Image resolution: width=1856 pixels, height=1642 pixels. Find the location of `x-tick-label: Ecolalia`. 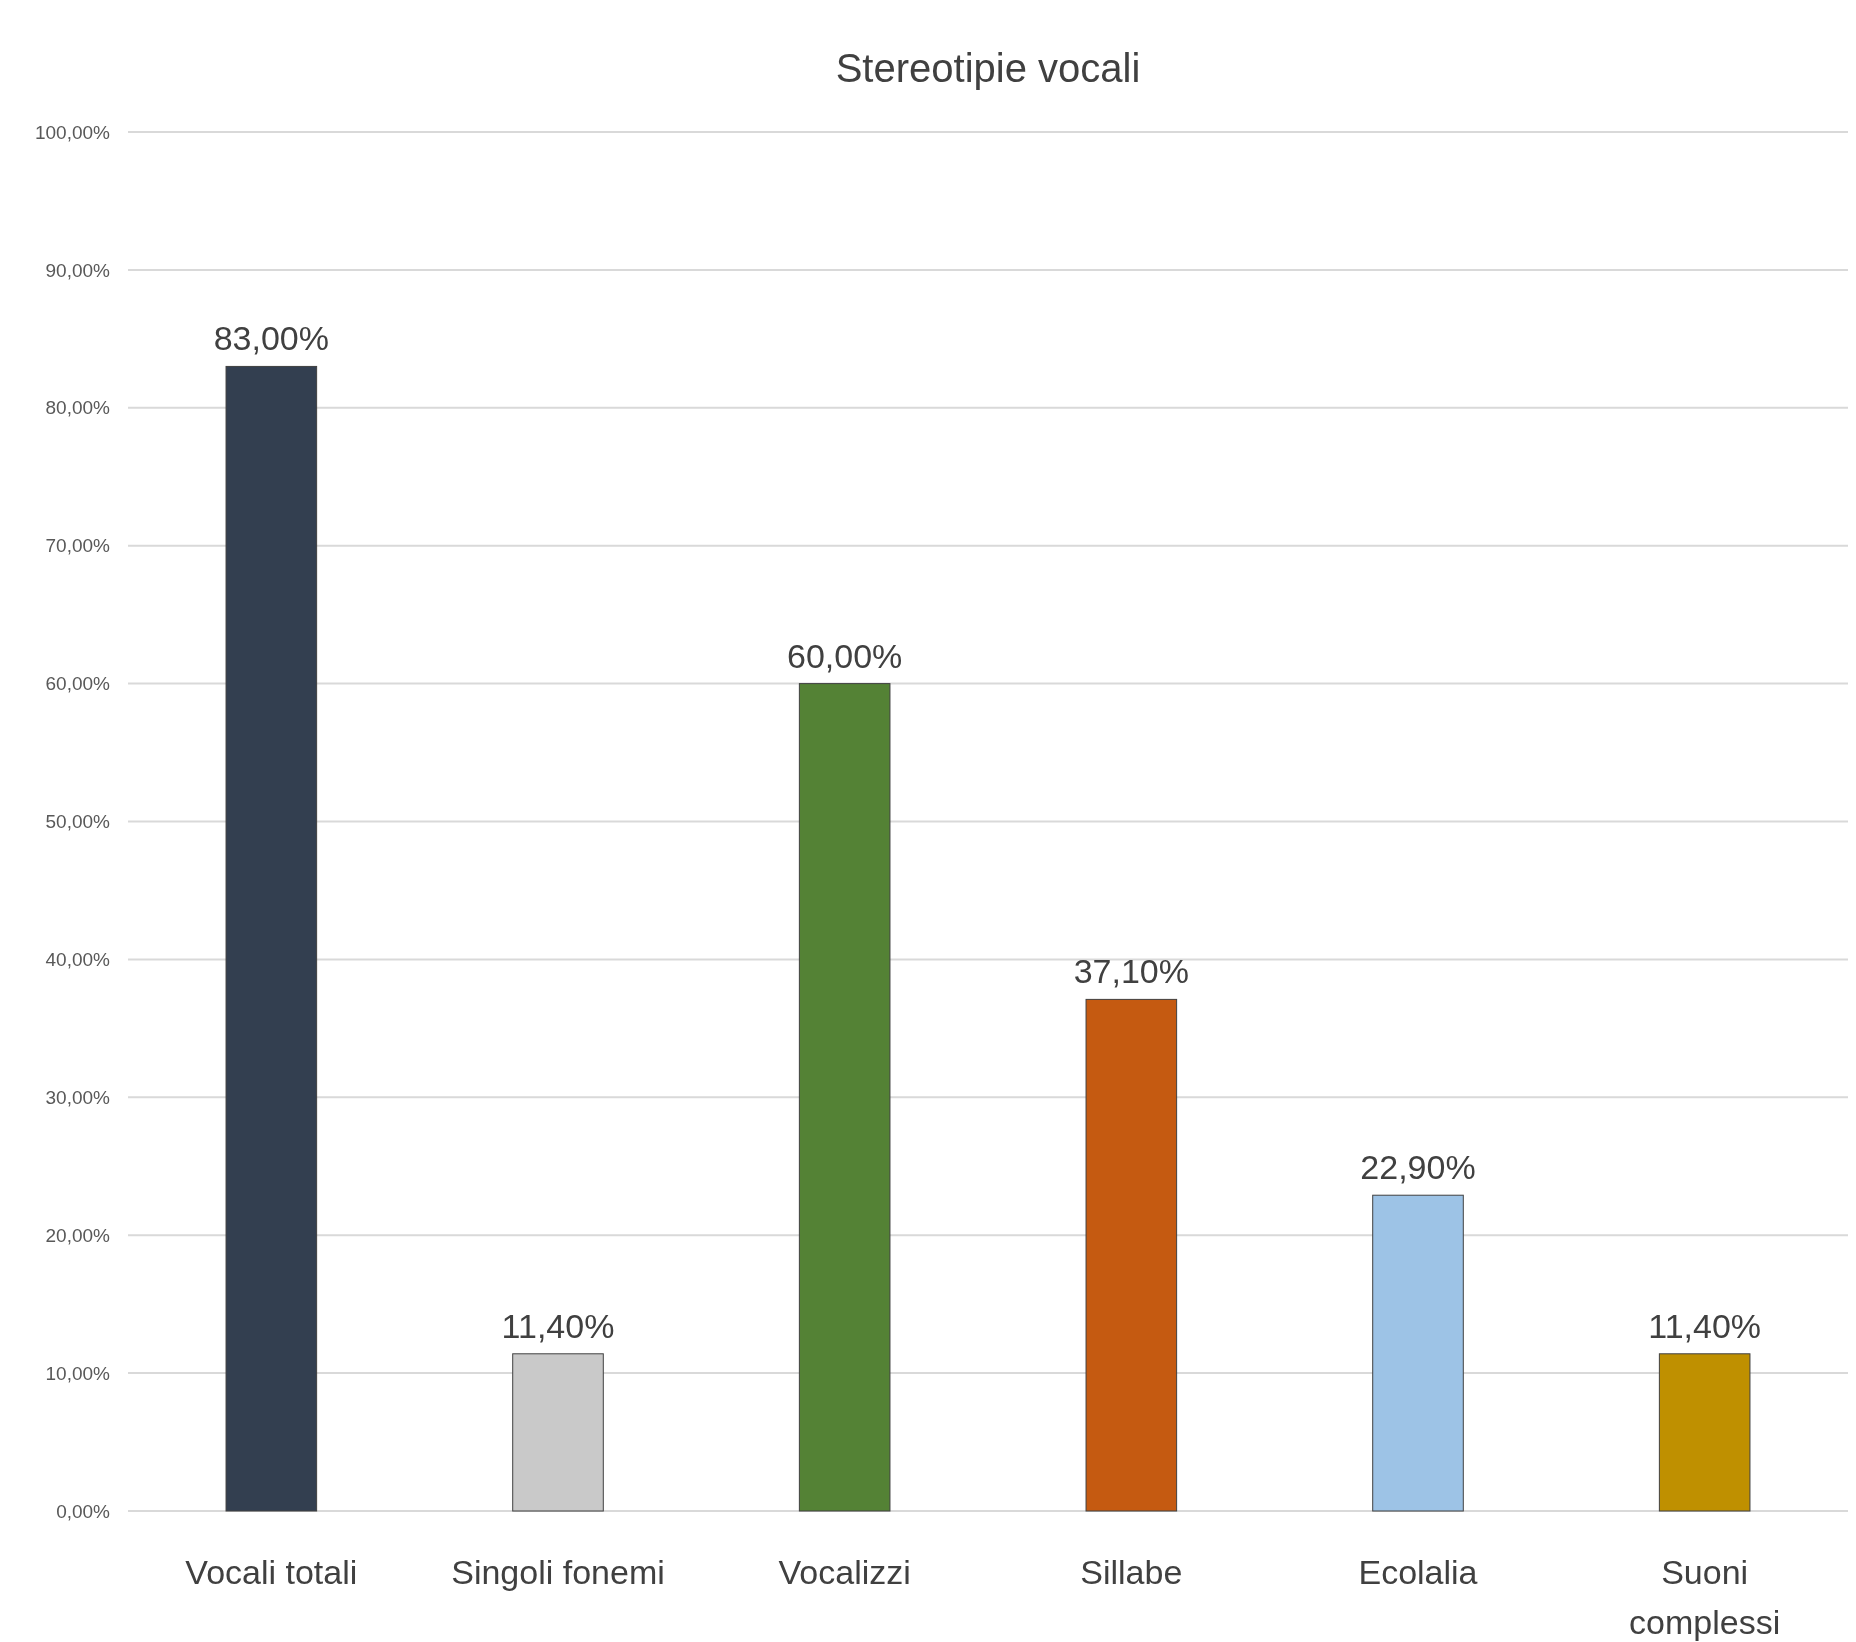

x-tick-label: Ecolalia is located at coordinates (1418, 1572).